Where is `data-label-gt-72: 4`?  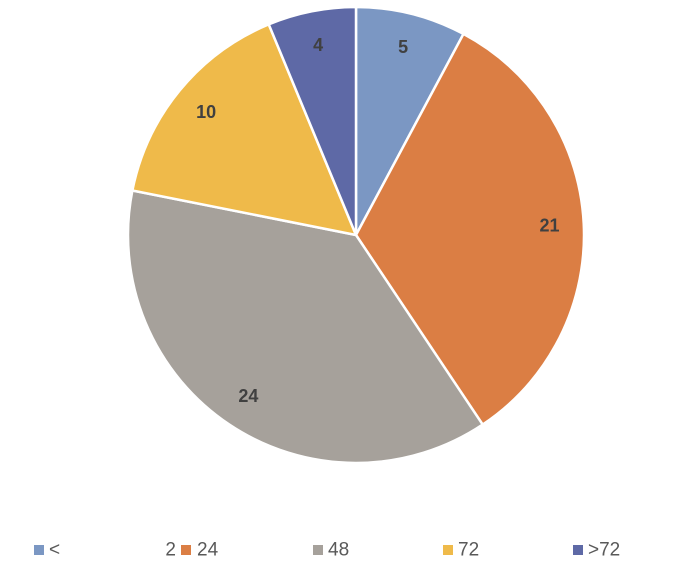 data-label-gt-72: 4 is located at coordinates (318, 45).